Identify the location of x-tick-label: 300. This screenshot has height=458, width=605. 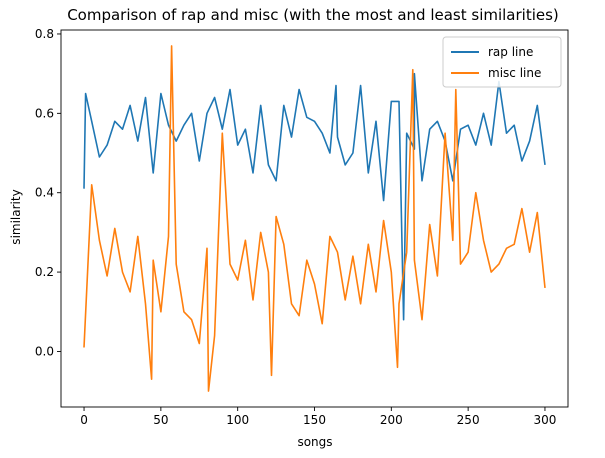
(545, 420).